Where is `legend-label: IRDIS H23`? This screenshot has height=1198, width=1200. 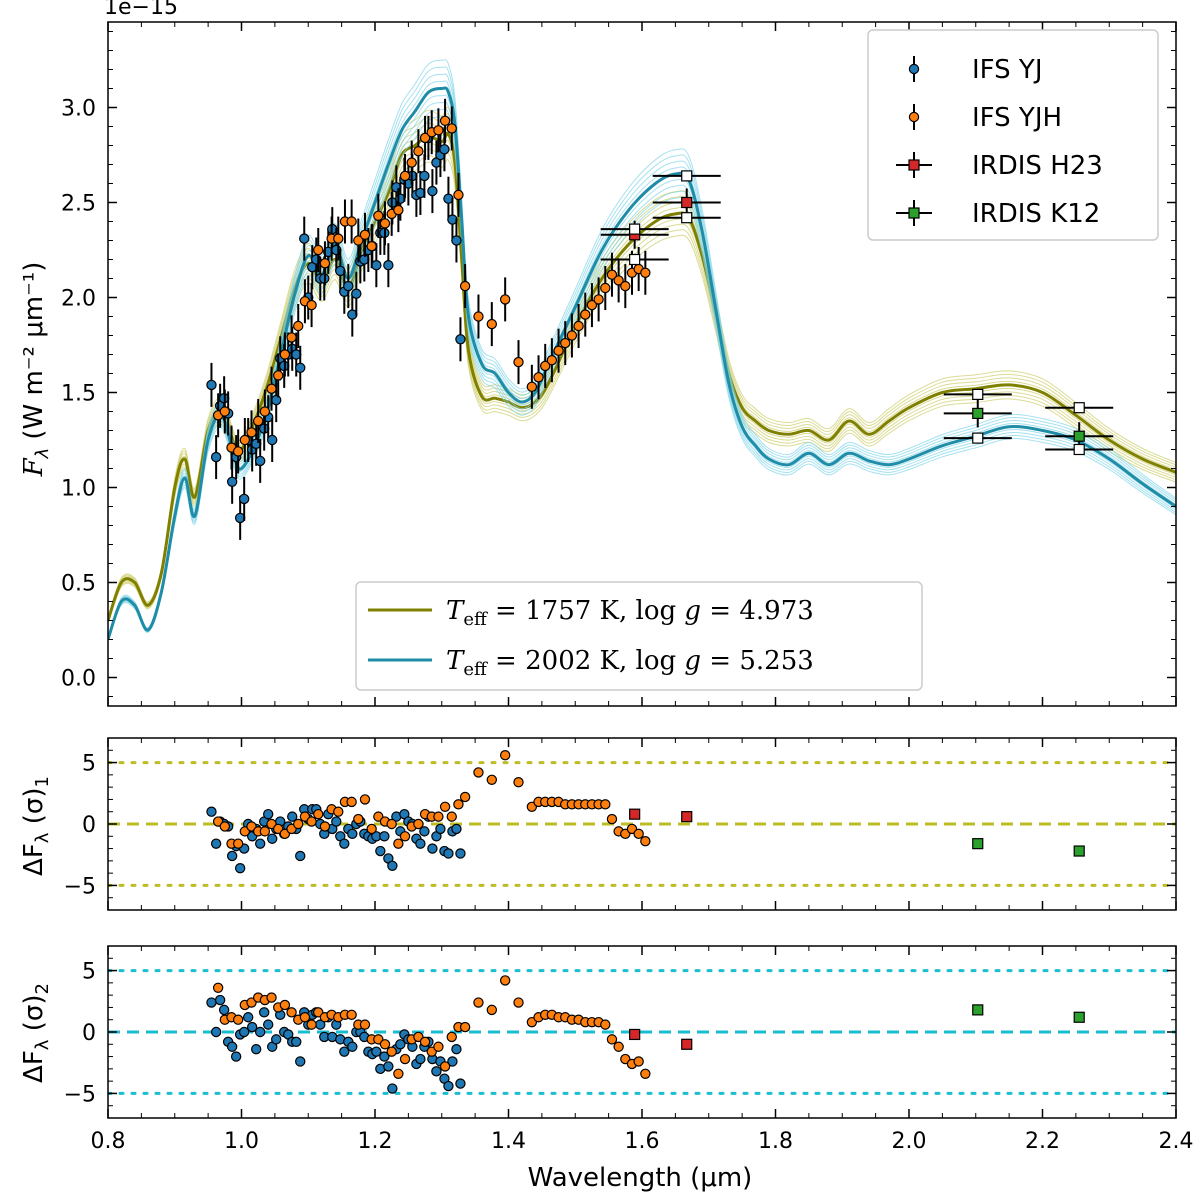 legend-label: IRDIS H23 is located at coordinates (1037, 166).